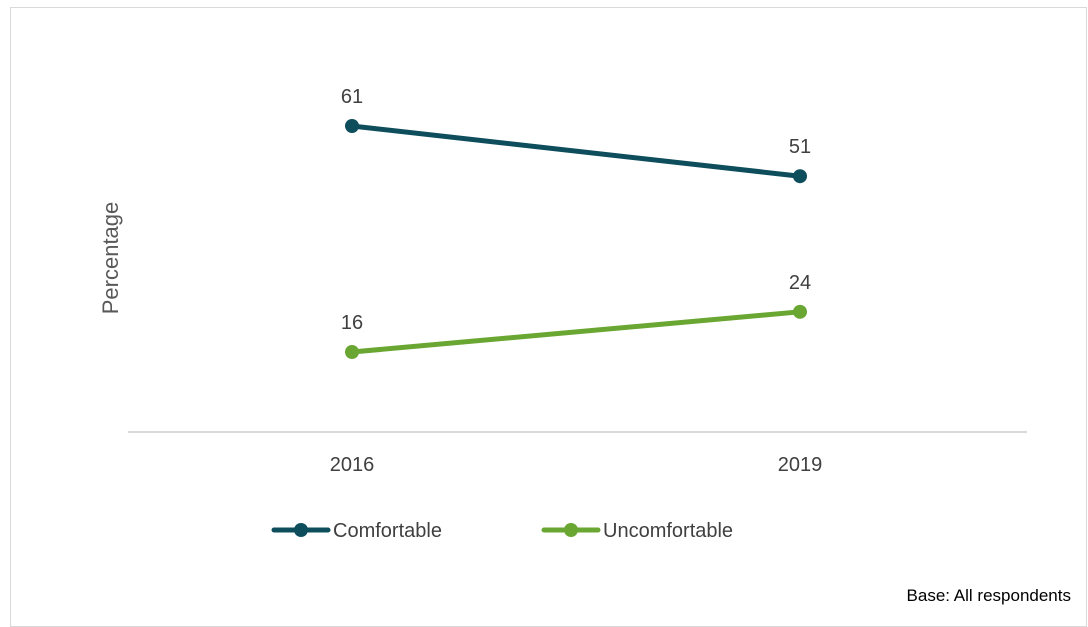  Describe the element at coordinates (800, 465) in the screenshot. I see `x-tick-label: 2019` at that location.